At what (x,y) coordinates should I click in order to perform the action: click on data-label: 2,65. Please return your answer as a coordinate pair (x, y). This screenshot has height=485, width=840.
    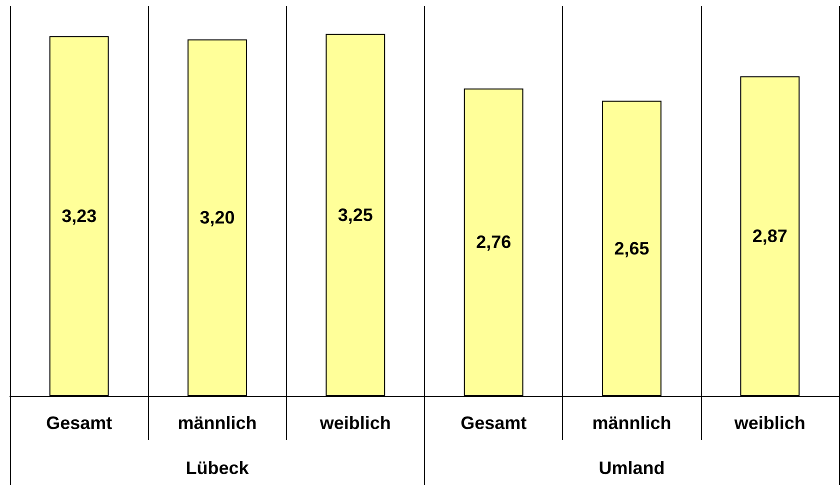
    Looking at the image, I should click on (632, 248).